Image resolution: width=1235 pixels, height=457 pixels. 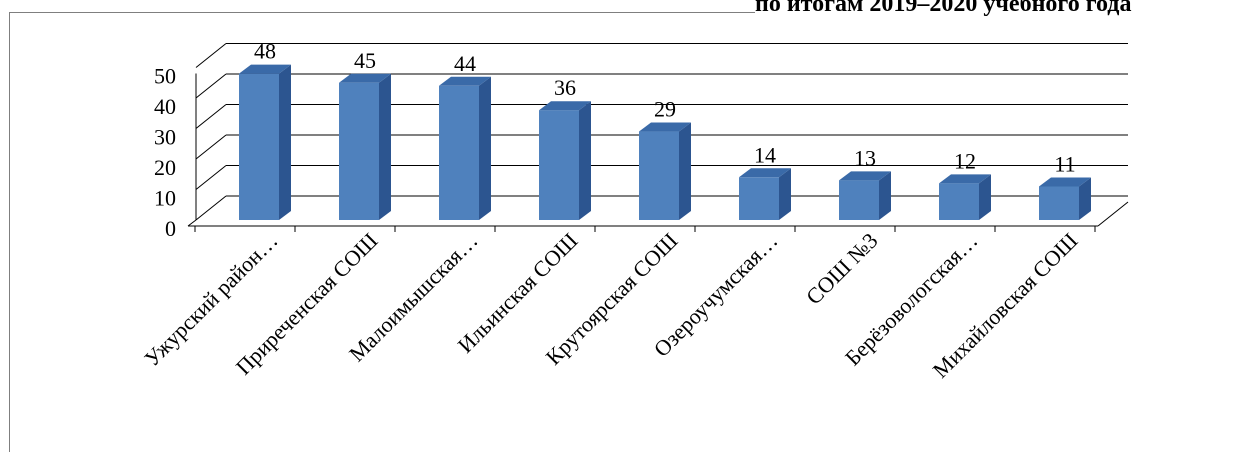 I want to click on floor-left-edge, so click(x=192, y=223).